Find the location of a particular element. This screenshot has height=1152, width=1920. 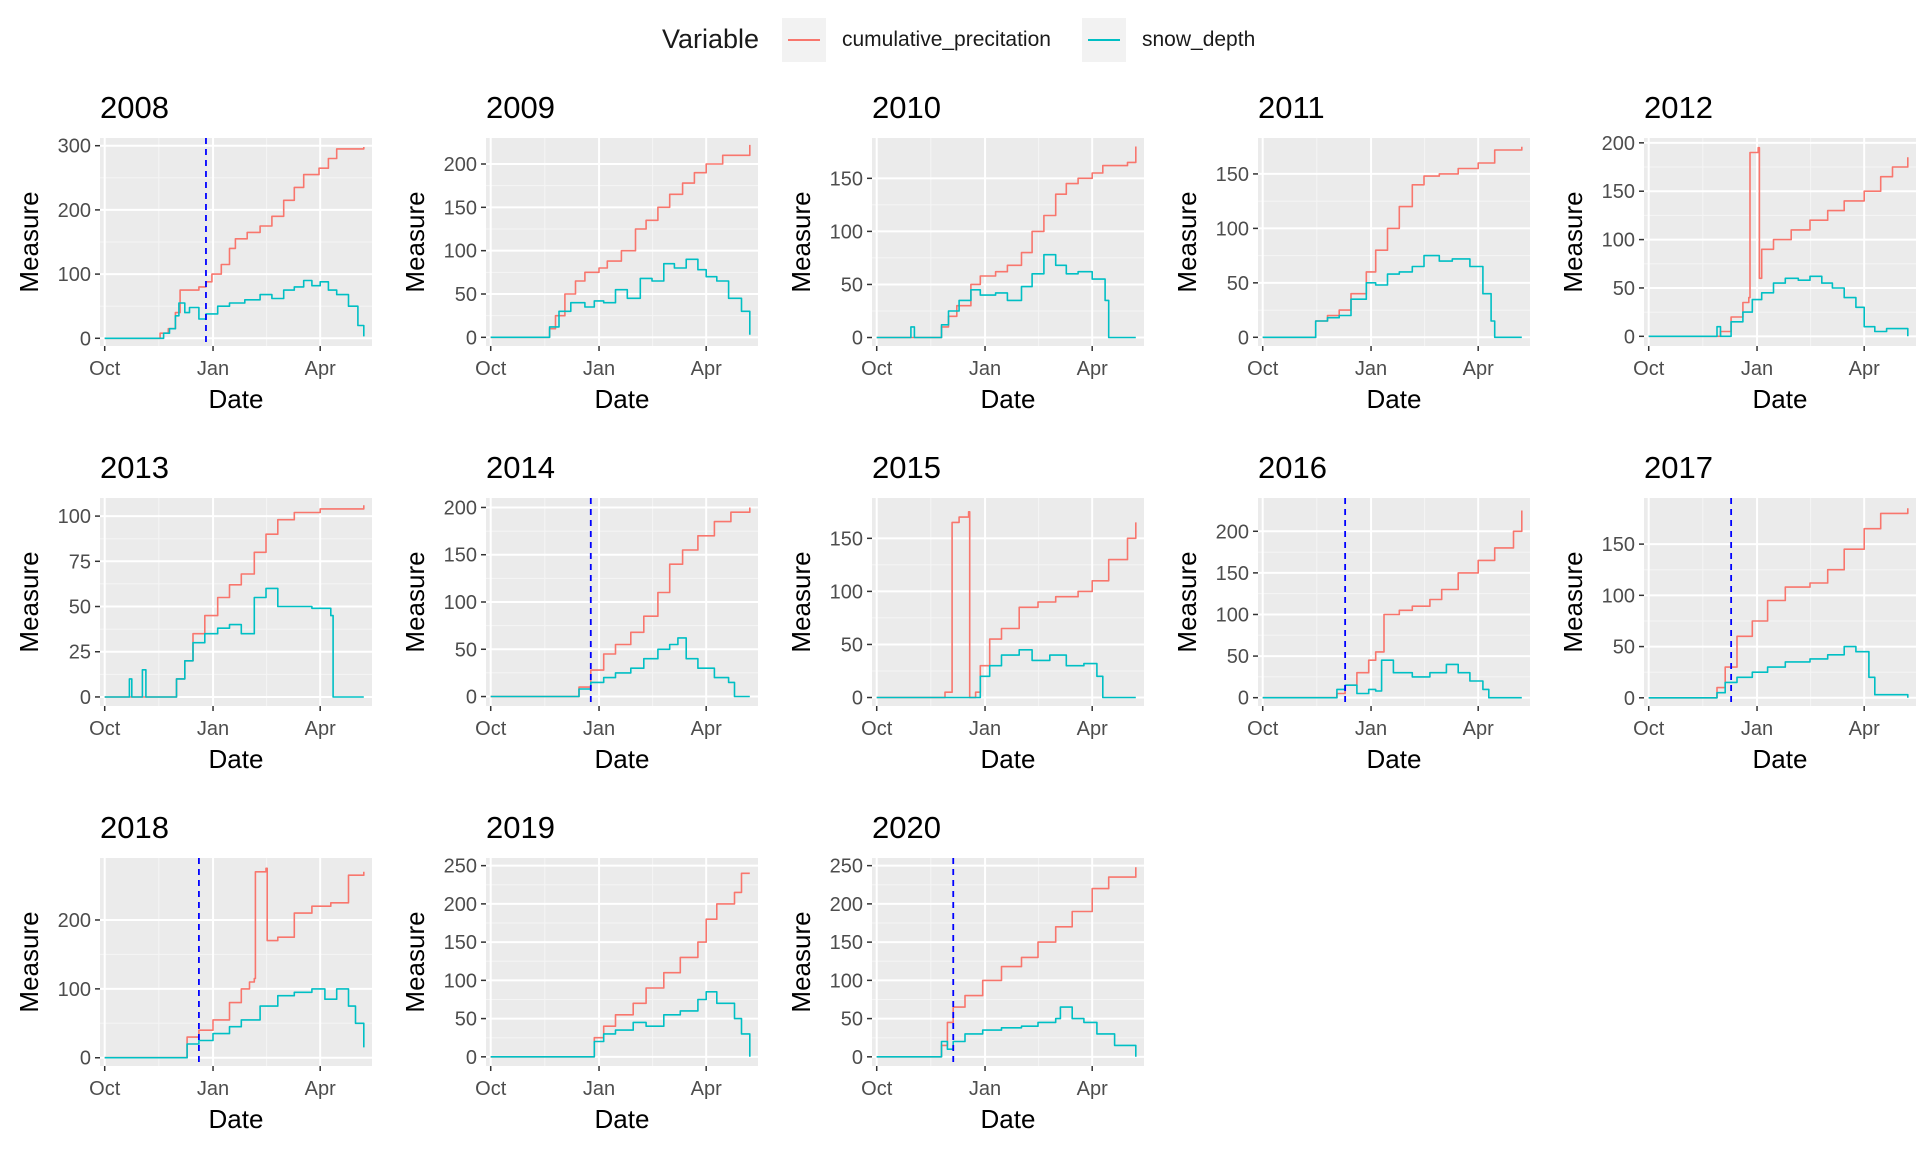

panel-title-2014: 2014 is located at coordinates (520, 467).